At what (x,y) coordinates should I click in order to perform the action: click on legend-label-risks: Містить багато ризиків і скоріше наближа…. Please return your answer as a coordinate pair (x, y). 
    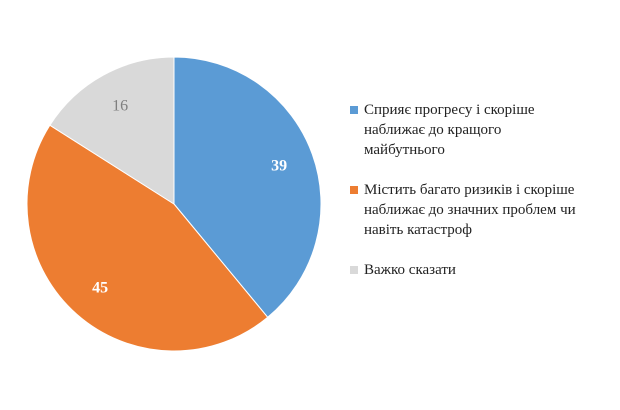
    Looking at the image, I should click on (470, 210).